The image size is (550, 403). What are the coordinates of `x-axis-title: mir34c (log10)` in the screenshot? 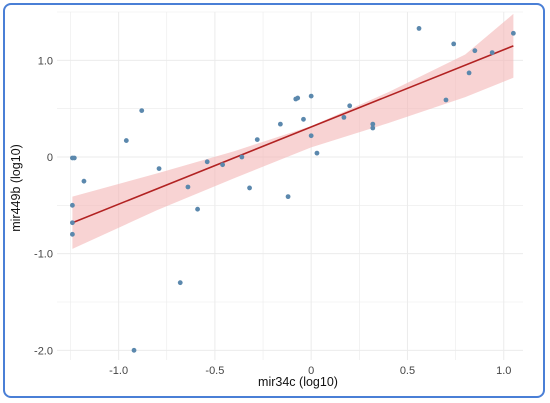 It's located at (298, 382).